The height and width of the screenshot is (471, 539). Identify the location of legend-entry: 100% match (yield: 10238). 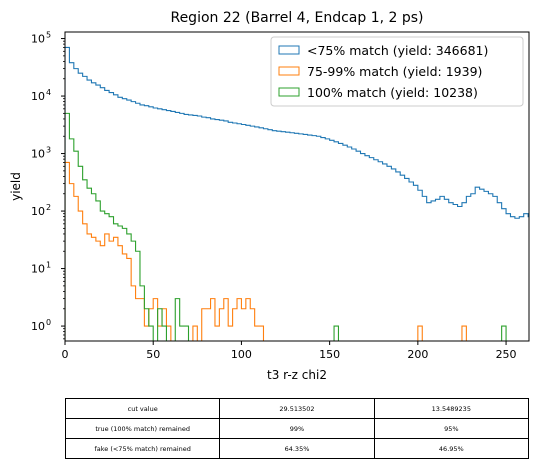
(392, 92).